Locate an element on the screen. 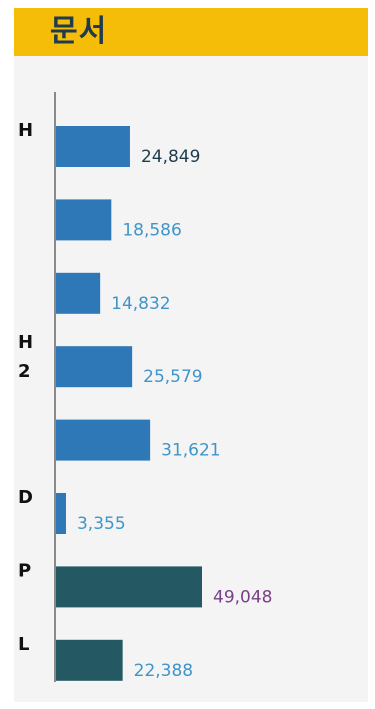 This screenshot has width=375, height=709. category-label-0-0: H is located at coordinates (25, 130).